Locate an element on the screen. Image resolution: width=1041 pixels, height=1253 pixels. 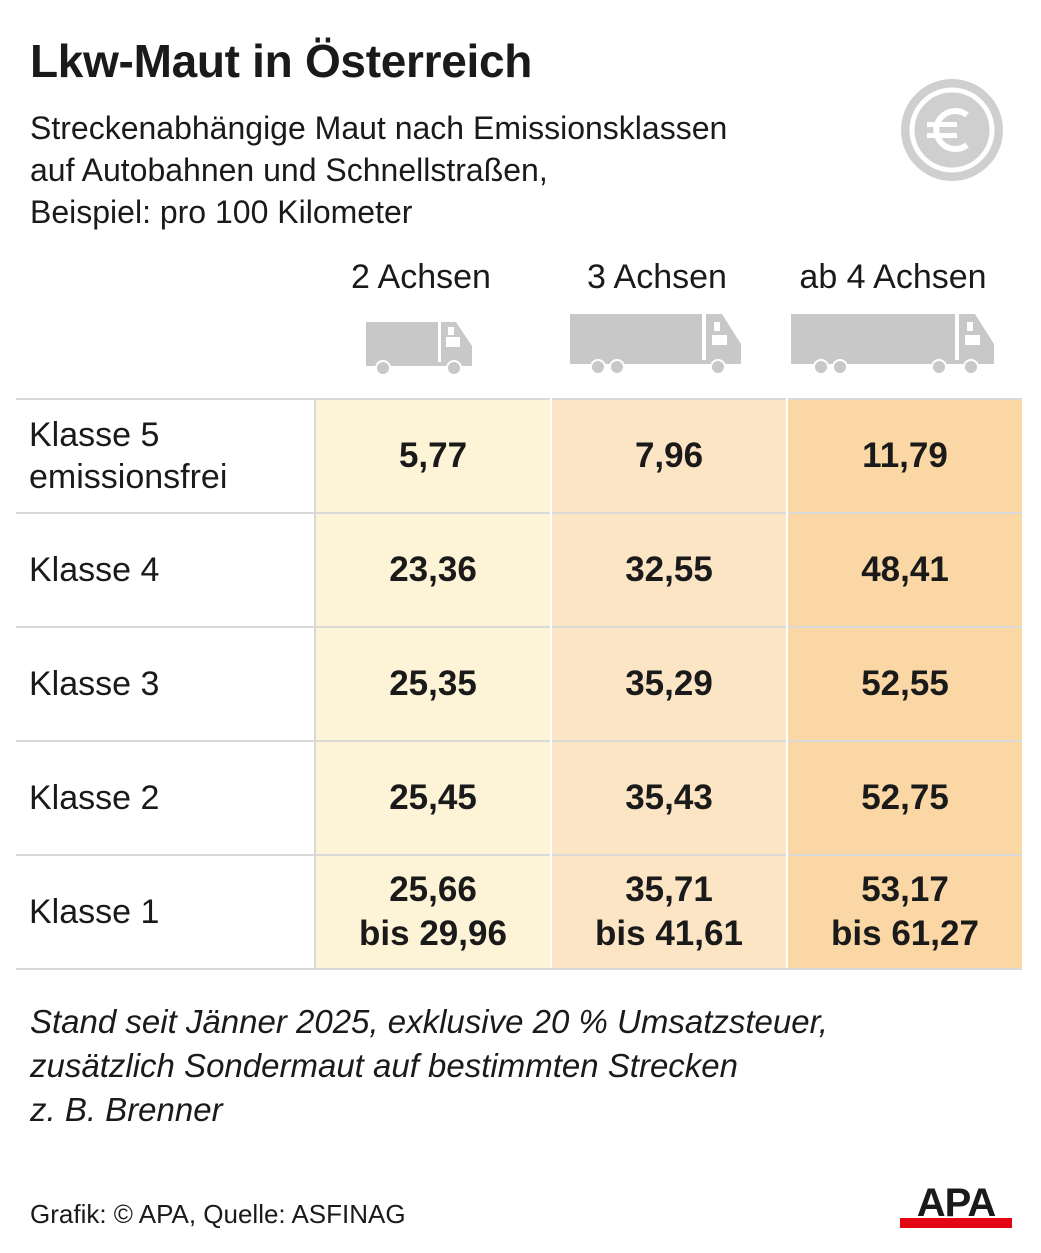
table-row: Klasse 5 emissionsfrei 5,77 7,96 11,79 is located at coordinates (519, 455).